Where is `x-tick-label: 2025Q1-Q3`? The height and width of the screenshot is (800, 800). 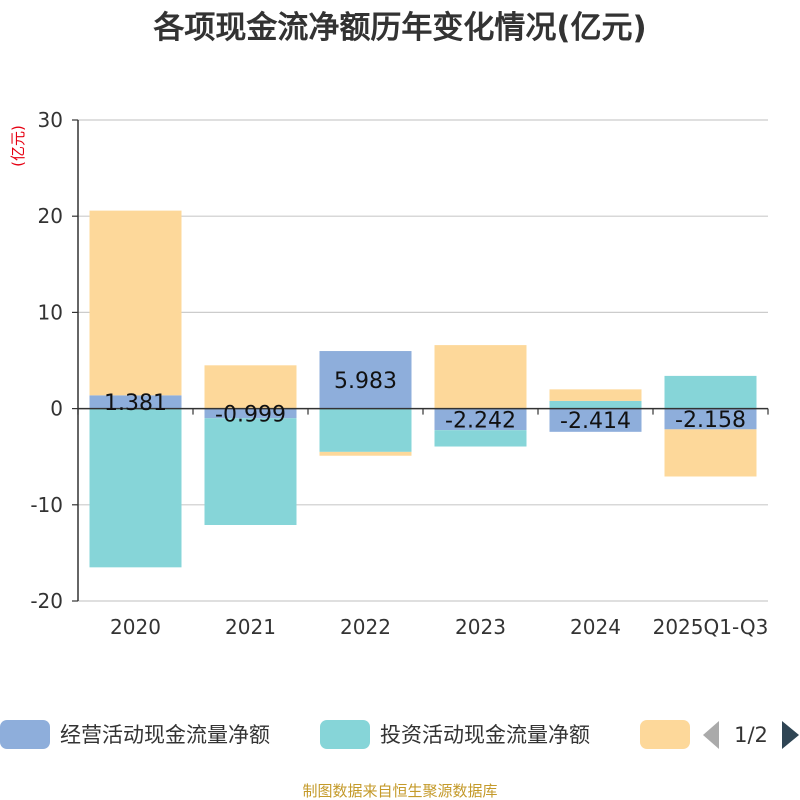 x-tick-label: 2025Q1-Q3 is located at coordinates (711, 627).